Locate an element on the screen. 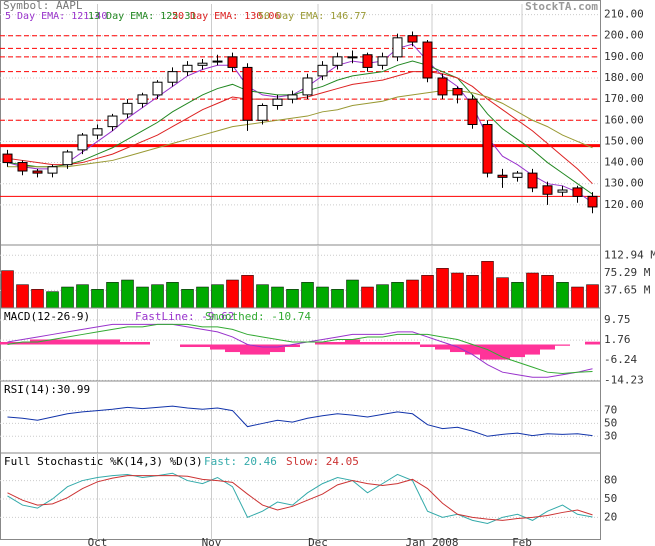  y-tick-label: 160.00 is located at coordinates (624, 119).